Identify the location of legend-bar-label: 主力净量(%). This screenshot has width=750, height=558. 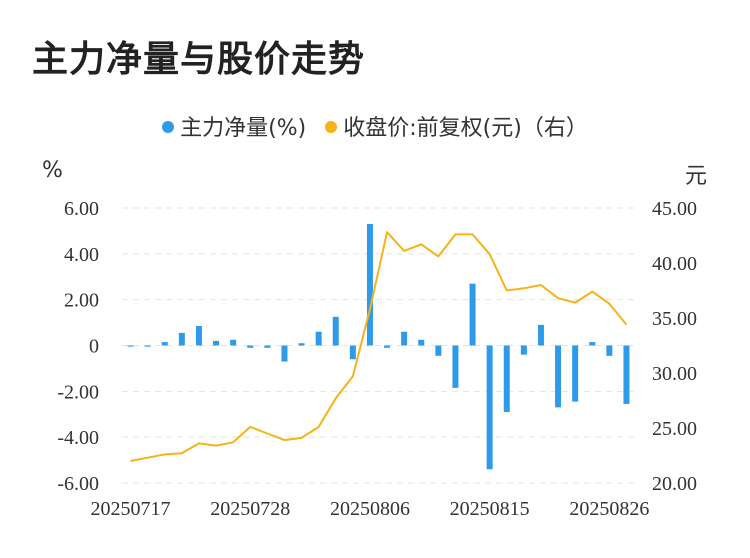
(243, 128).